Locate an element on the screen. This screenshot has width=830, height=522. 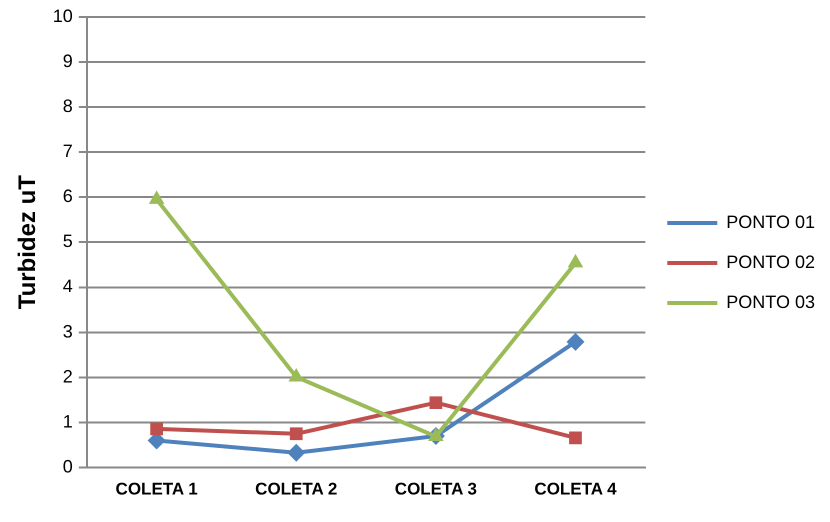
legend-label: PONTO 02 is located at coordinates (771, 262).